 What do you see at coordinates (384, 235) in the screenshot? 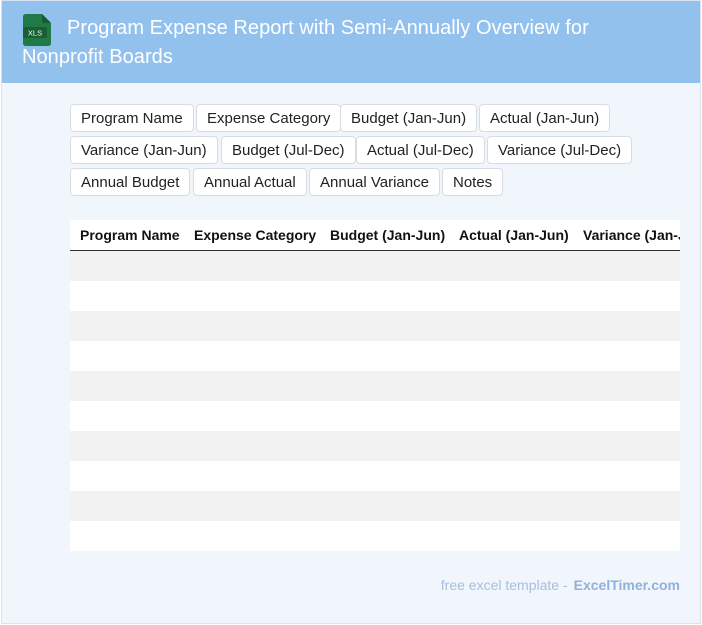
I see `column-header: Budget (Jan-Jun)` at bounding box center [384, 235].